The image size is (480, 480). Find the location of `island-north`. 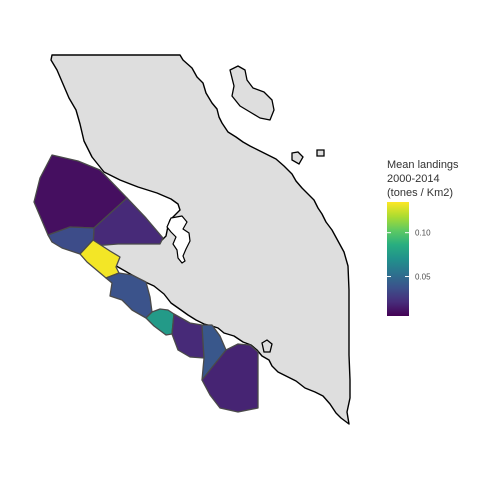

island-north is located at coordinates (252, 93).